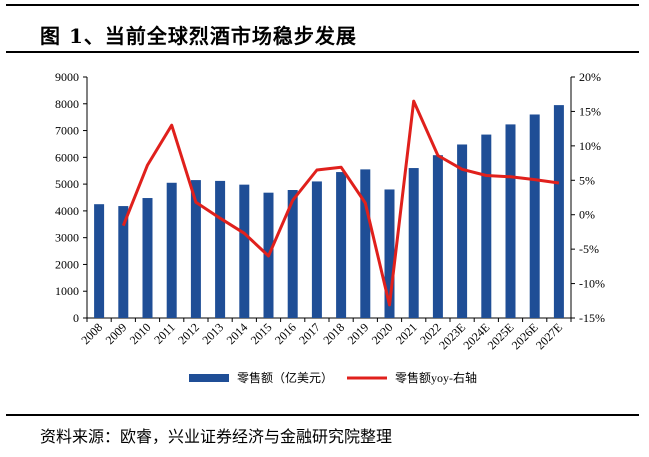 The height and width of the screenshot is (457, 649). Describe the element at coordinates (476, 336) in the screenshot. I see `x-tick-label: 2024E` at that location.